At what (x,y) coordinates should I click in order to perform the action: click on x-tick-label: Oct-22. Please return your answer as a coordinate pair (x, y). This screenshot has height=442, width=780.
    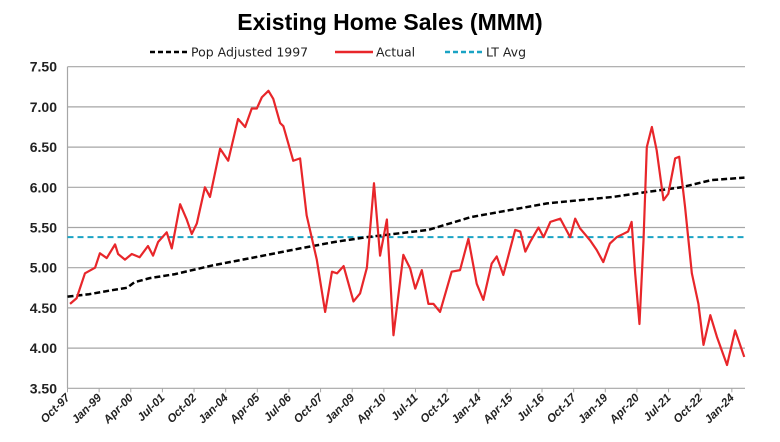
    Looking at the image, I should click on (689, 409).